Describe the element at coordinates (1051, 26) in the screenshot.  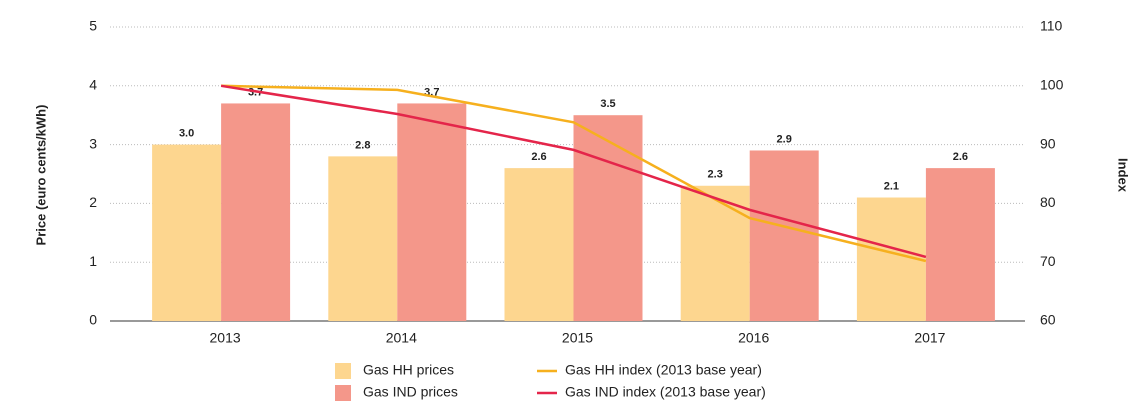
I see `y2-tick-label: 110` at that location.